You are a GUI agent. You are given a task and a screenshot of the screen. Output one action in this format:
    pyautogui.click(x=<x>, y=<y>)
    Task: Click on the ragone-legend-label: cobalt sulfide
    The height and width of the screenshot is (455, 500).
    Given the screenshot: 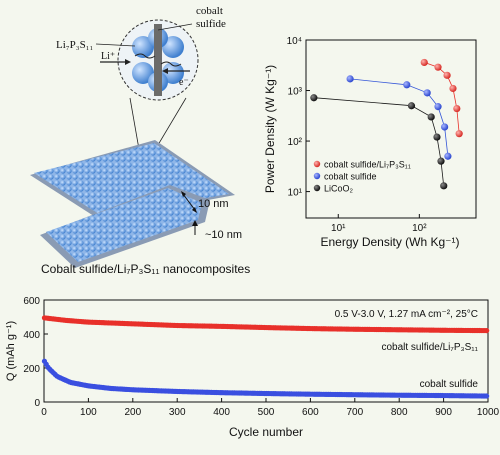 What is the action you would take?
    pyautogui.click(x=350, y=177)
    